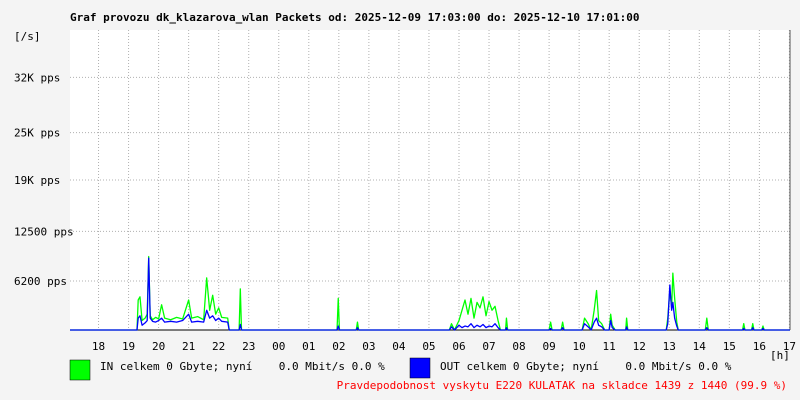 This screenshot has height=400, width=800. I want to click on legend-label: IN celkem 0 Gbyte; nyní 0.0 Mbit/s 0.0 %, so click(242, 366).